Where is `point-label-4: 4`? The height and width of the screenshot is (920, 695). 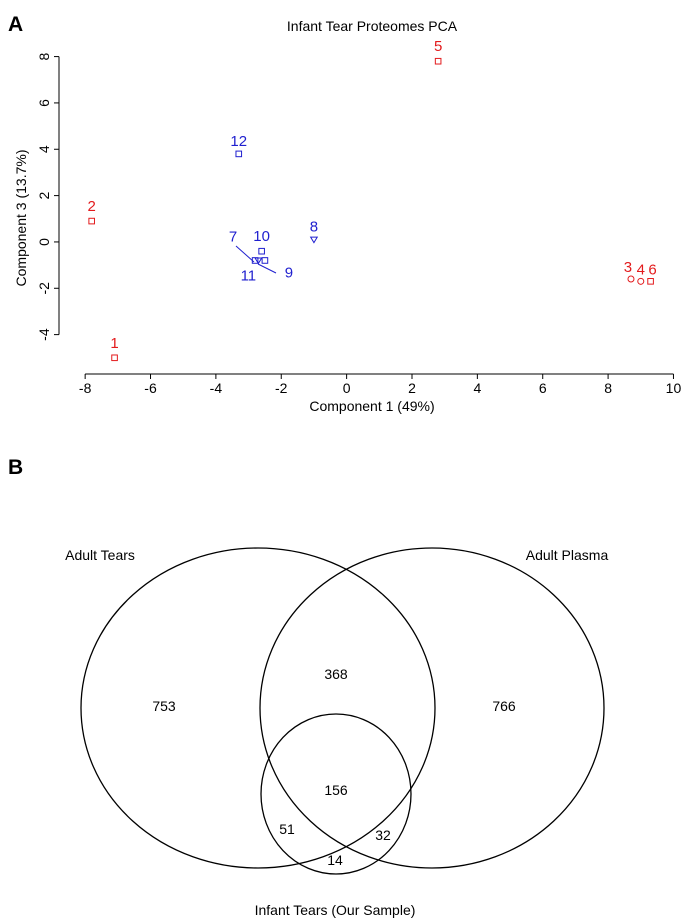 point-label-4: 4 is located at coordinates (641, 269).